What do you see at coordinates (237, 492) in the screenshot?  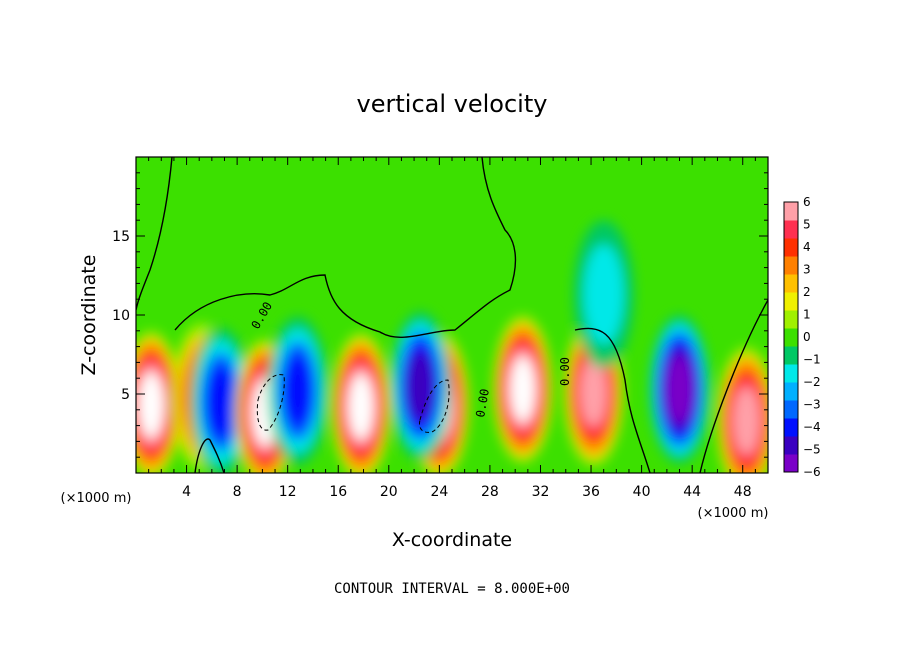 I see `x-tick-label: 8` at bounding box center [237, 492].